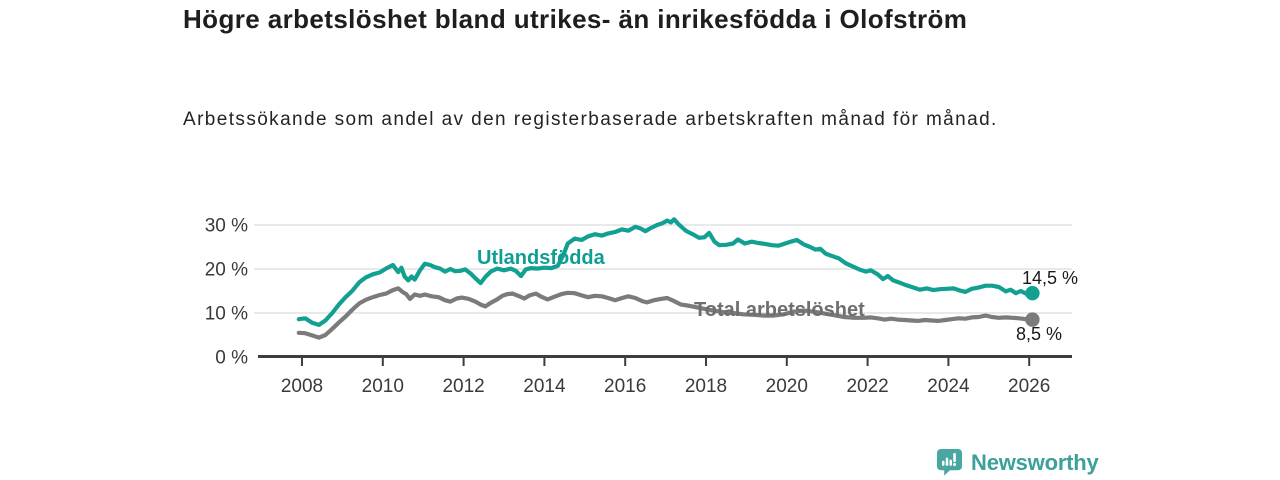 The width and height of the screenshot is (1280, 480). What do you see at coordinates (463, 386) in the screenshot?
I see `x-tick-label: 2012` at bounding box center [463, 386].